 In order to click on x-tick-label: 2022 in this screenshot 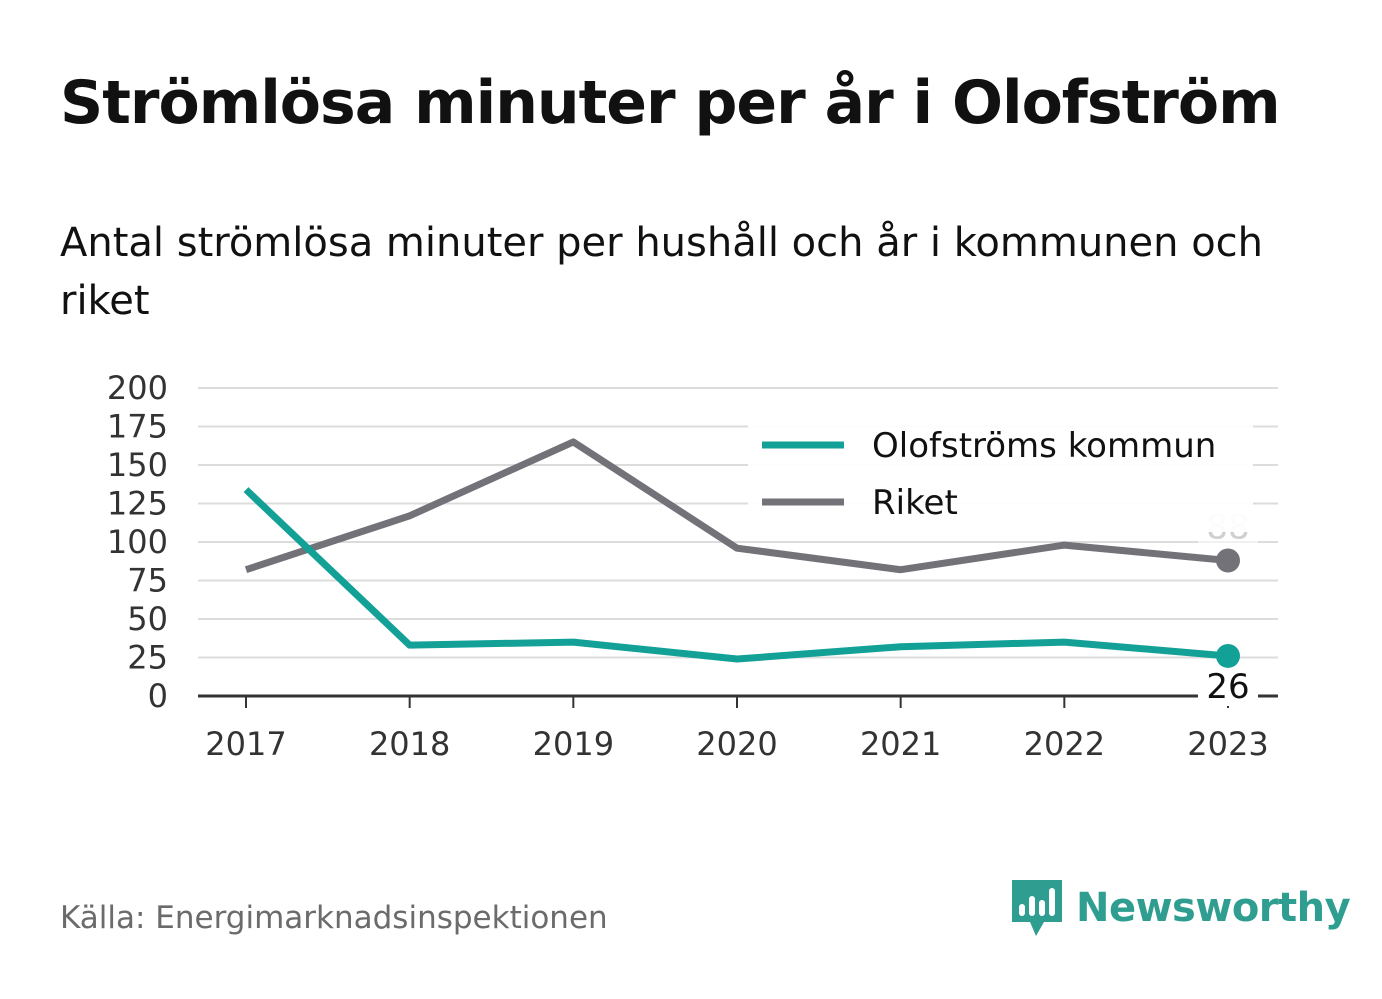, I will do `click(1064, 744)`.